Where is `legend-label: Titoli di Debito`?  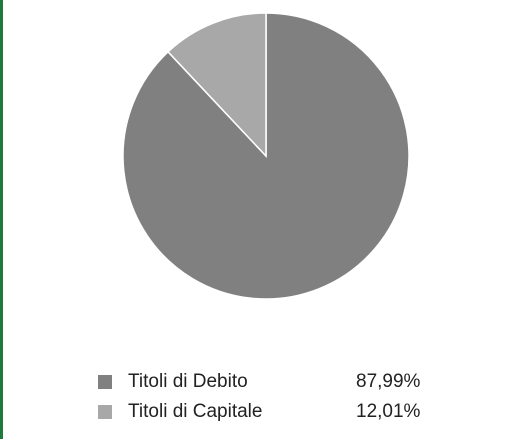 legend-label: Titoli di Debito is located at coordinates (188, 381).